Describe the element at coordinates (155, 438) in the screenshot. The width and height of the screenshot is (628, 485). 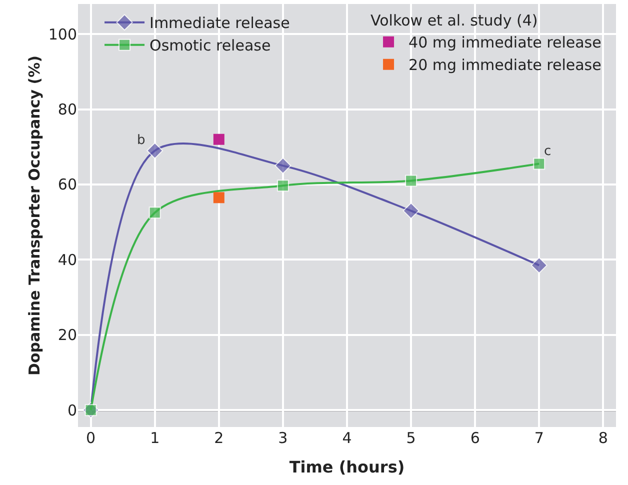
I see `x-tick-label: 1` at that location.